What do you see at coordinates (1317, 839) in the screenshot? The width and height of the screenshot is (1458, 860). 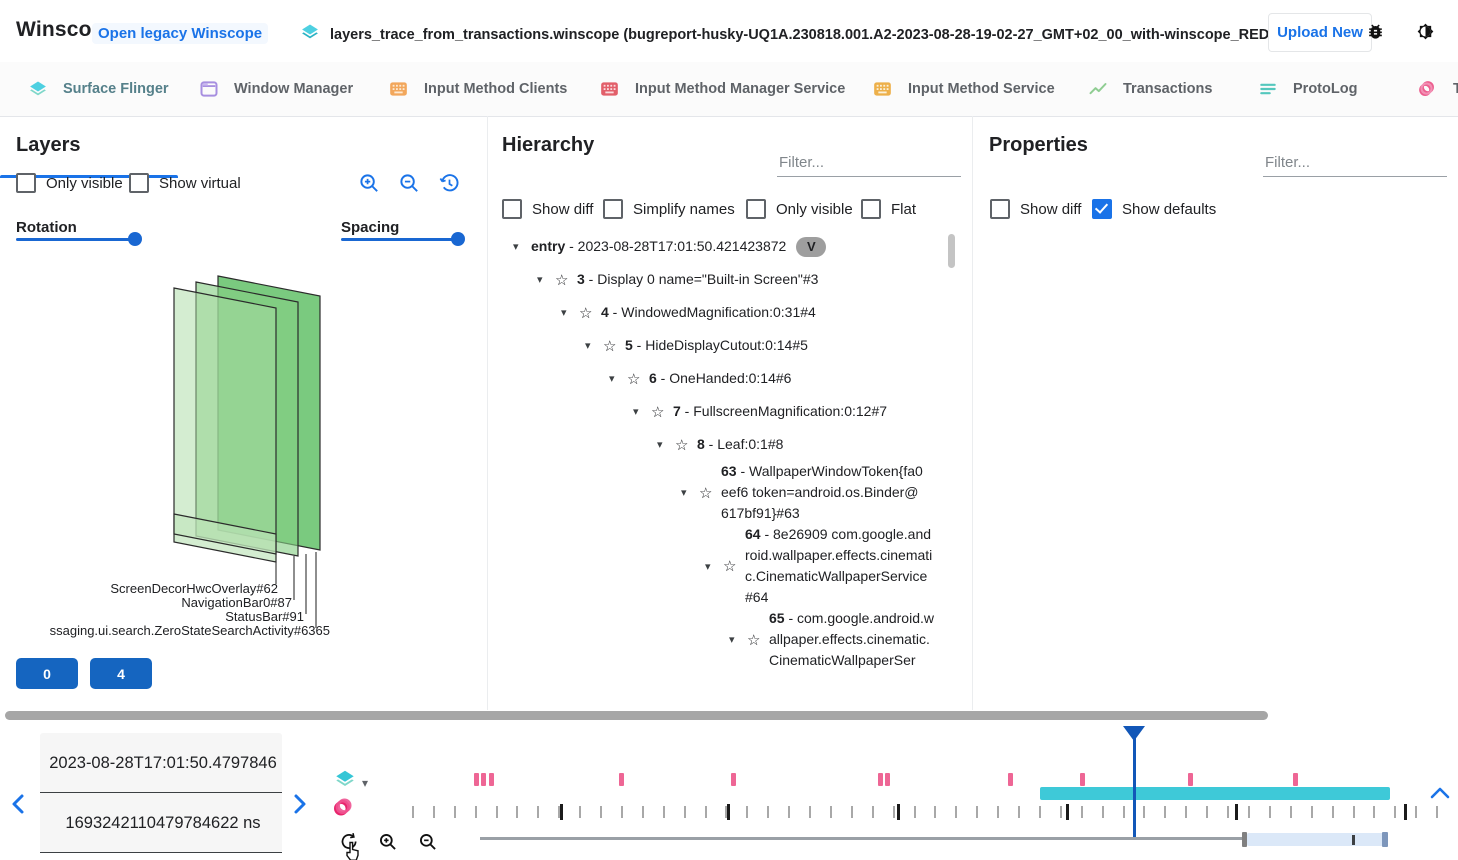 I see `timeline-scroll-selection` at bounding box center [1317, 839].